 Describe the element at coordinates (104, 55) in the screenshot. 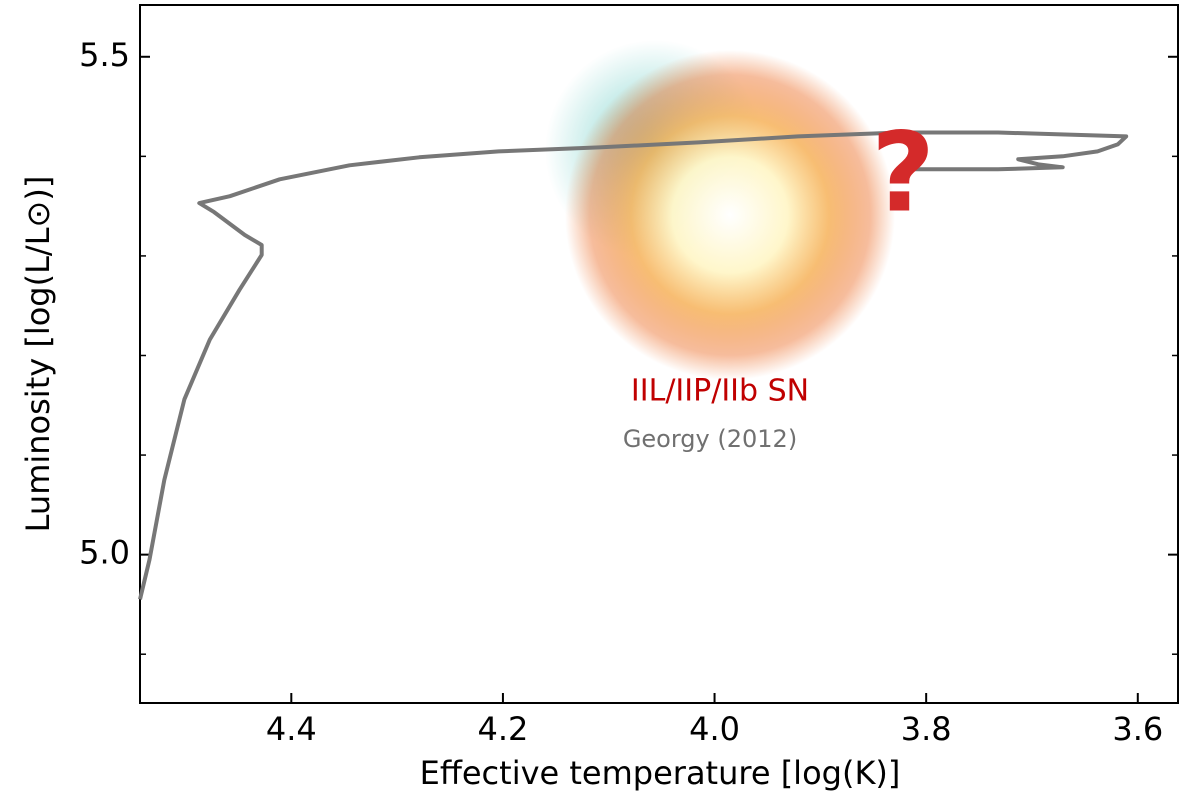

I see `y-tick-label: 5.5` at that location.